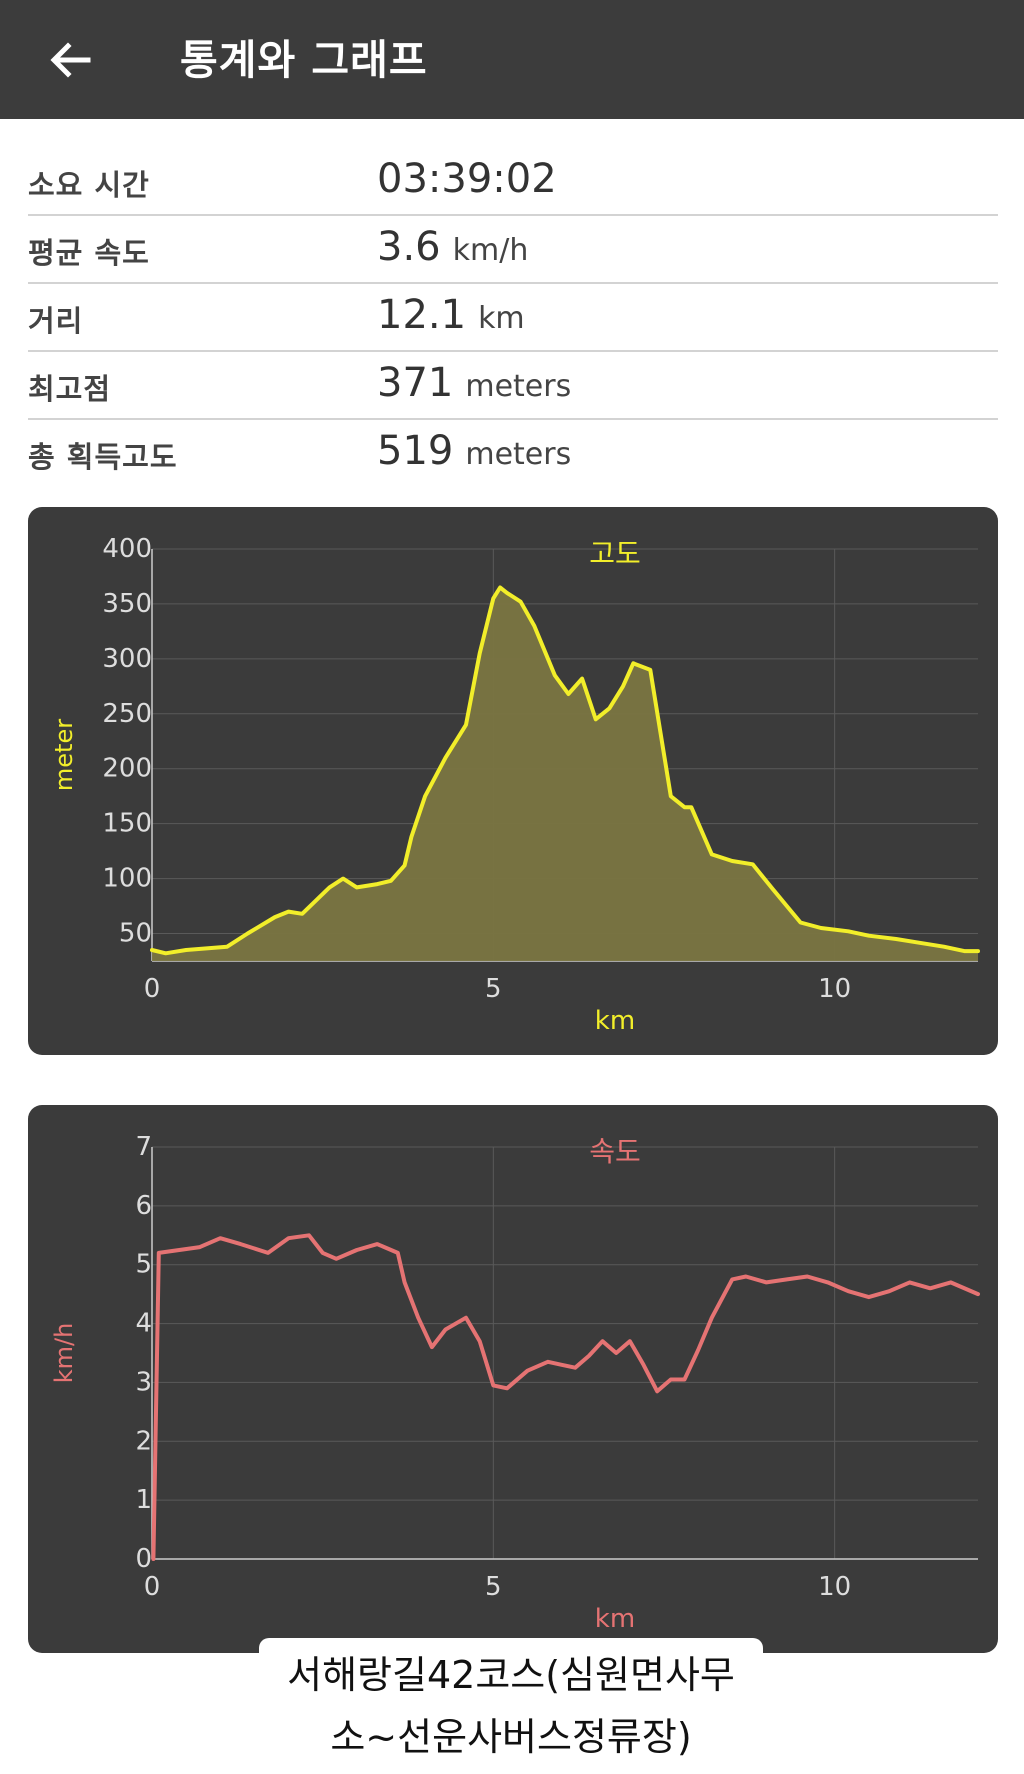 The height and width of the screenshot is (1774, 1024). What do you see at coordinates (422, 315) in the screenshot?
I see `stat-number: 12.1` at bounding box center [422, 315].